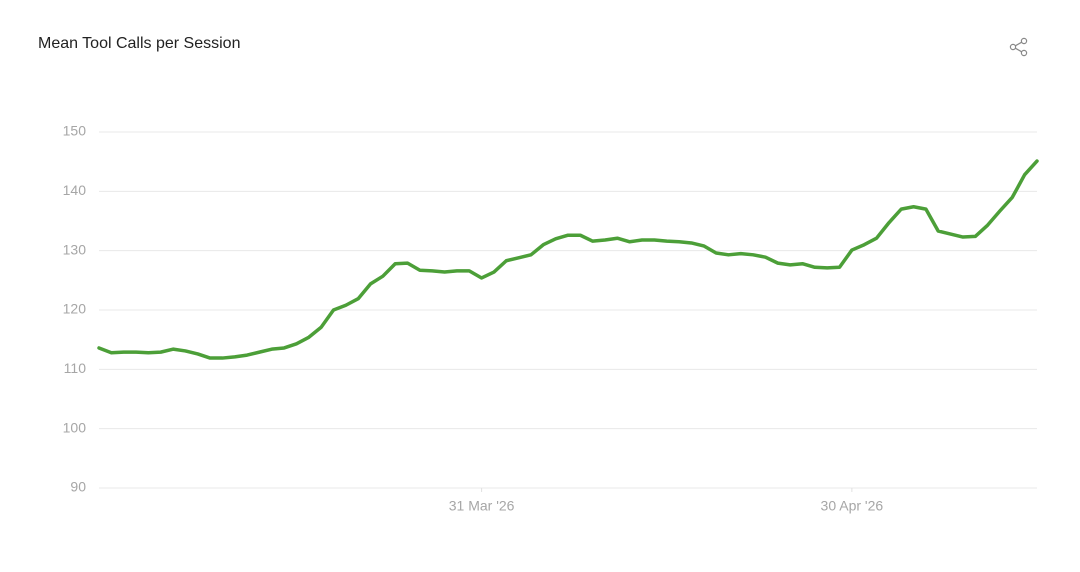  I want to click on chart-title: Mean Tool Calls per Session, so click(139, 43).